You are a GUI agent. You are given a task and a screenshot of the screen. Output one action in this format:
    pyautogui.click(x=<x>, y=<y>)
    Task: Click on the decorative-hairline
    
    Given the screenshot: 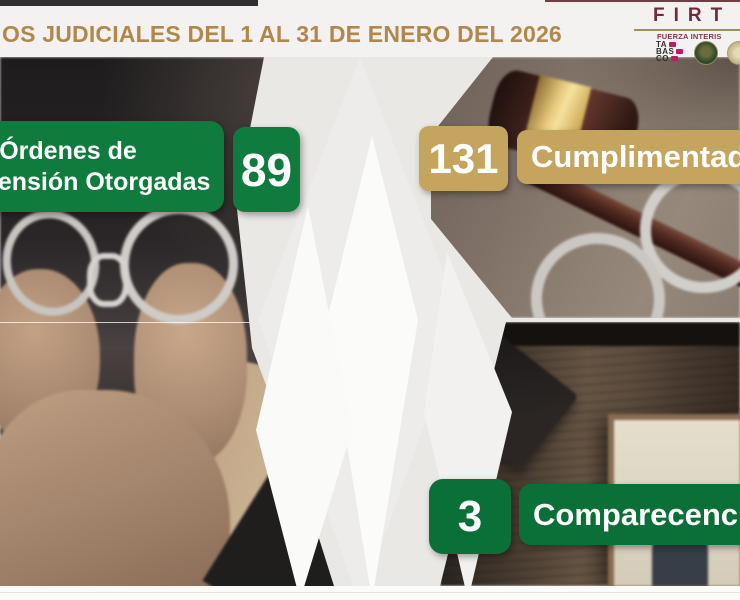 What is the action you would take?
    pyautogui.click(x=134, y=322)
    